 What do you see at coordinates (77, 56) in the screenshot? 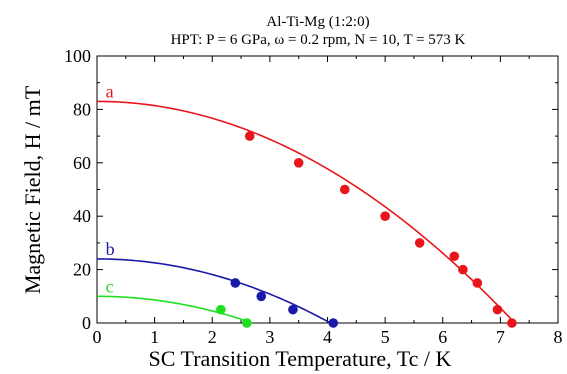
I see `y-tick-label: 100` at bounding box center [77, 56].